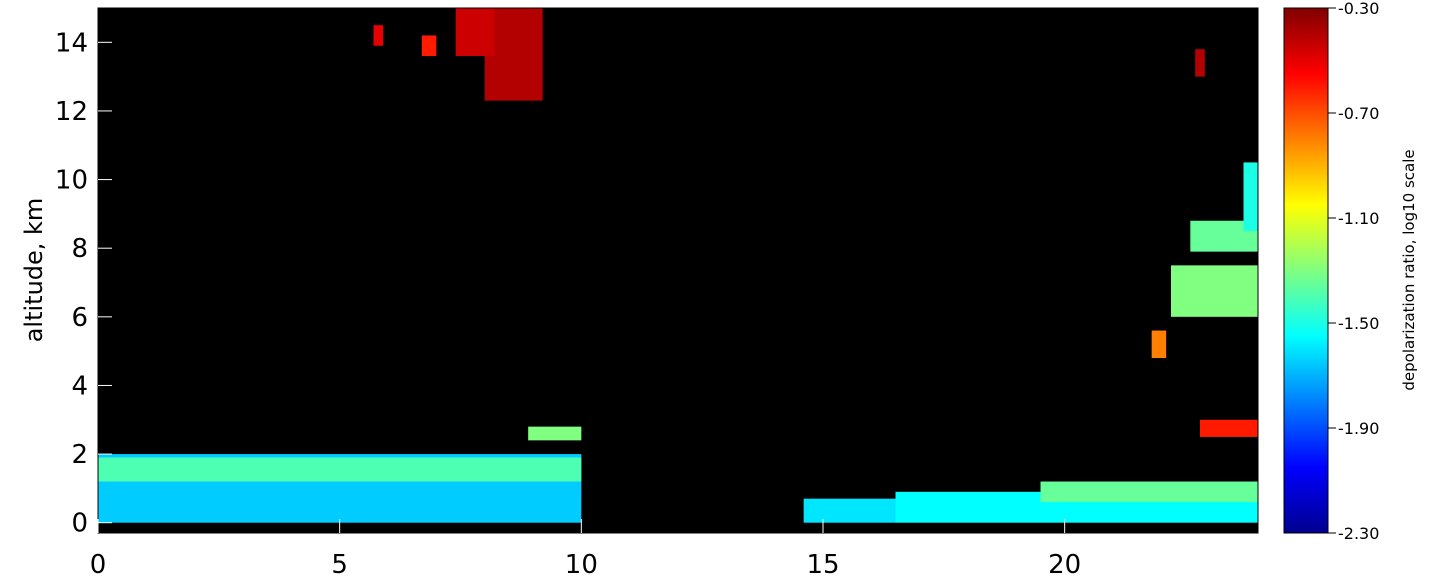 This screenshot has height=584, width=1436. Describe the element at coordinates (1353, 271) in the screenshot. I see `colorbar-ticks: -0.30 -0.70 -1.10 -1.50 -1.90 -2.30` at that location.